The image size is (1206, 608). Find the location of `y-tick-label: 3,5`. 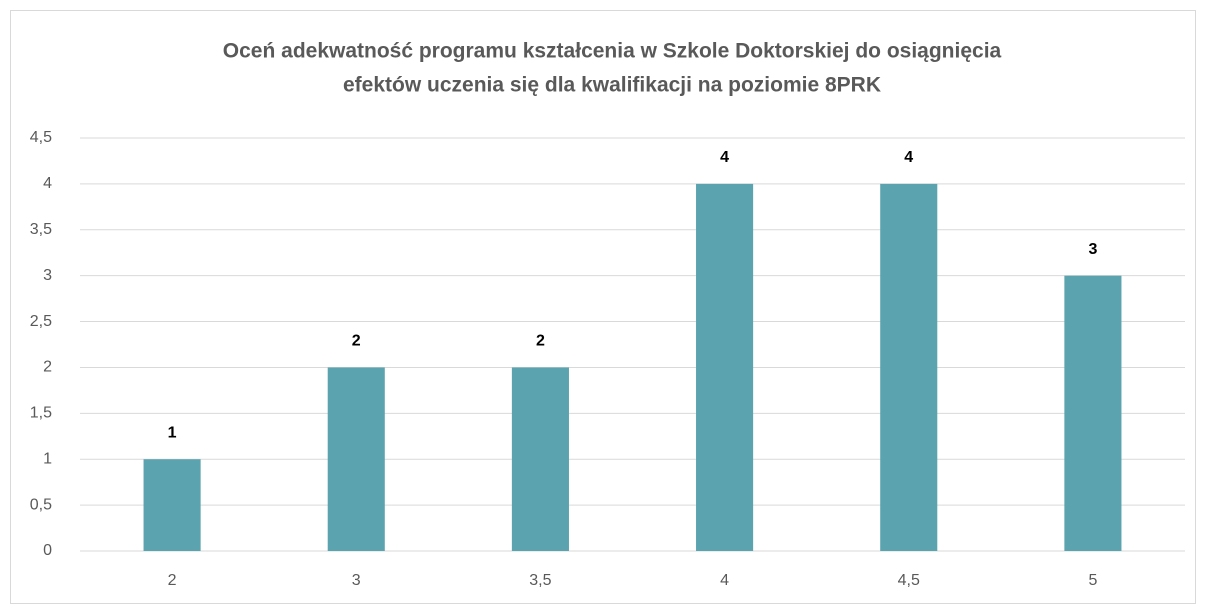

y-tick-label: 3,5 is located at coordinates (41, 229).